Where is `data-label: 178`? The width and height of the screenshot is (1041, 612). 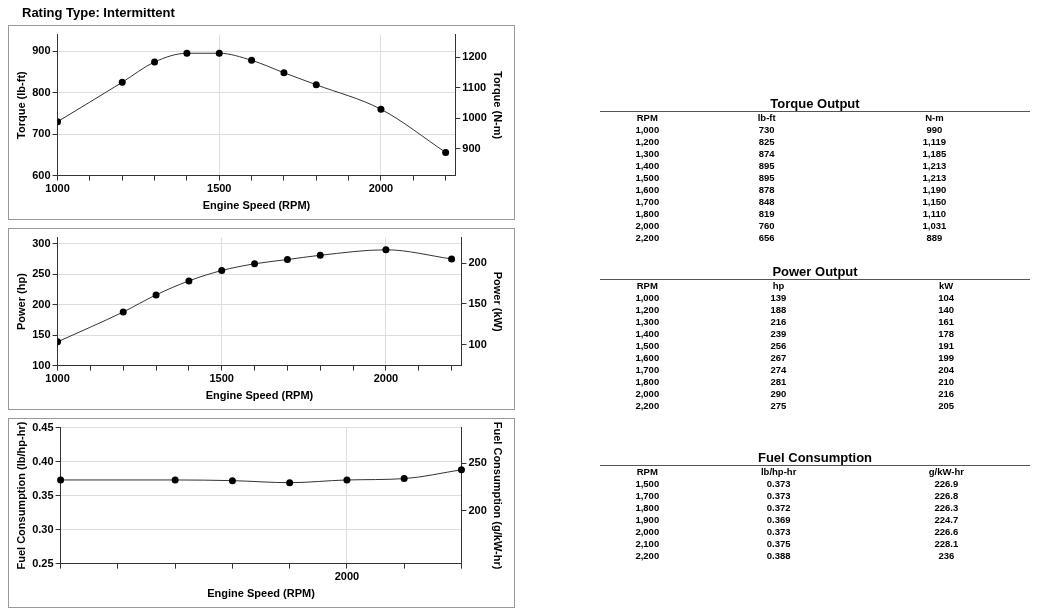
data-label: 178 is located at coordinates (946, 334).